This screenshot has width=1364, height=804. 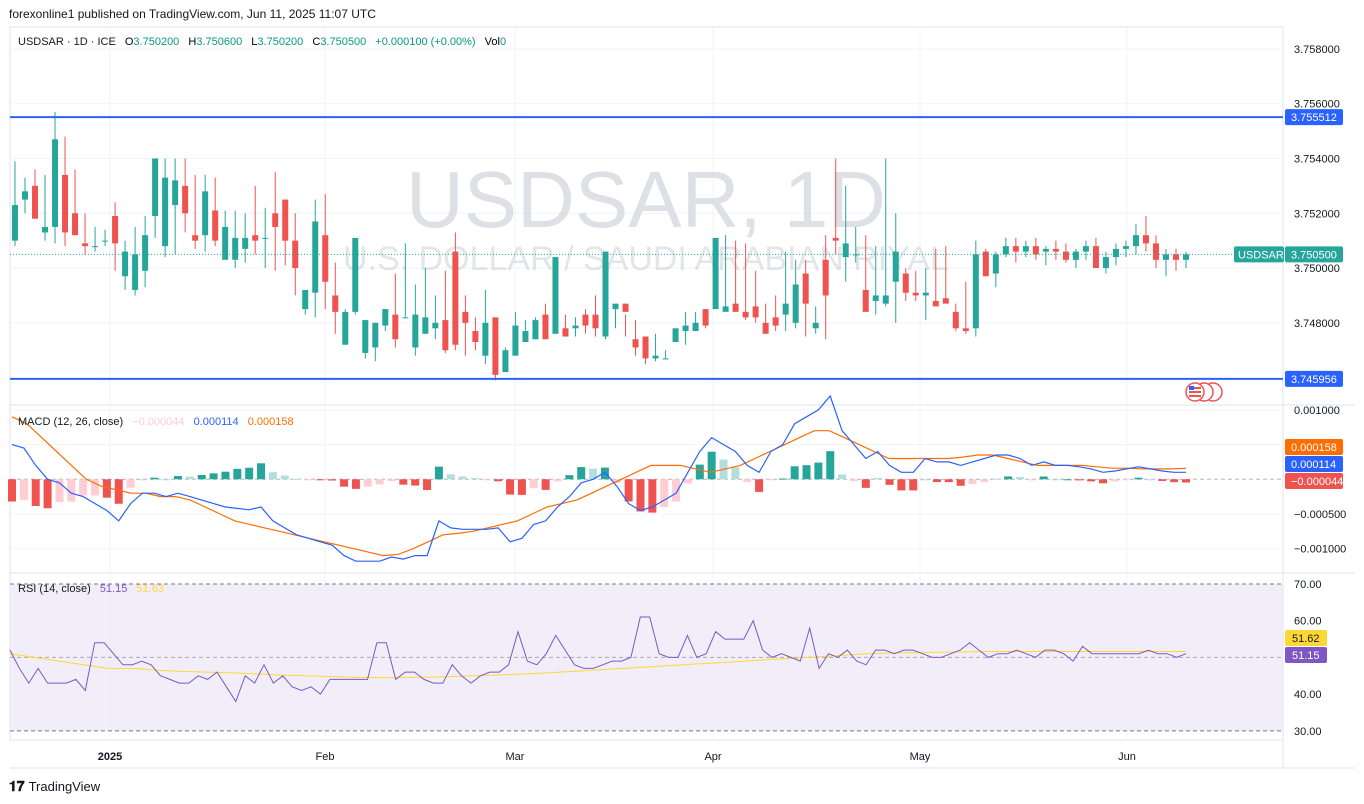 What do you see at coordinates (17, 786) in the screenshot?
I see `tradingview-logo-icon: 𝟏𝟕` at bounding box center [17, 786].